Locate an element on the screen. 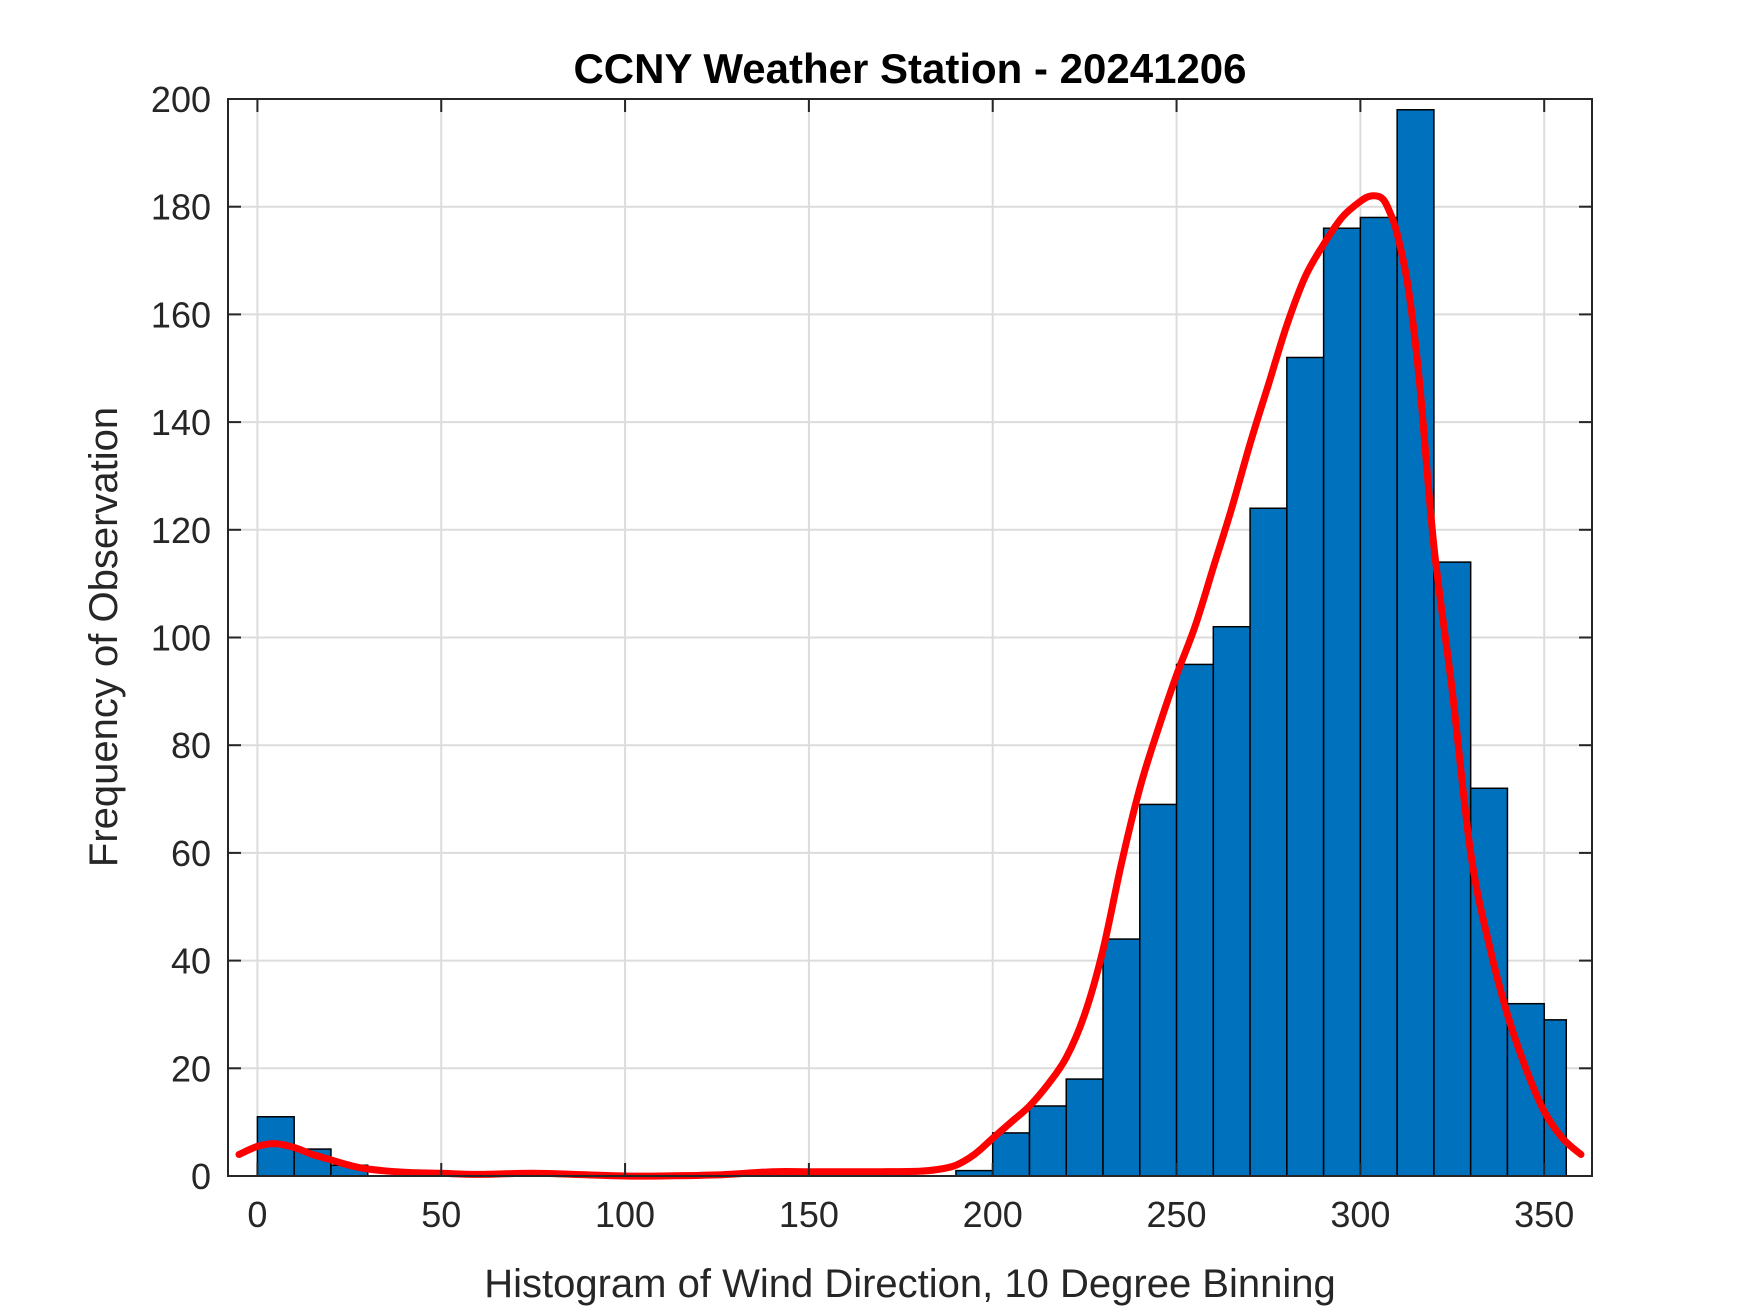  y-tick-label: 140 is located at coordinates (181, 422).